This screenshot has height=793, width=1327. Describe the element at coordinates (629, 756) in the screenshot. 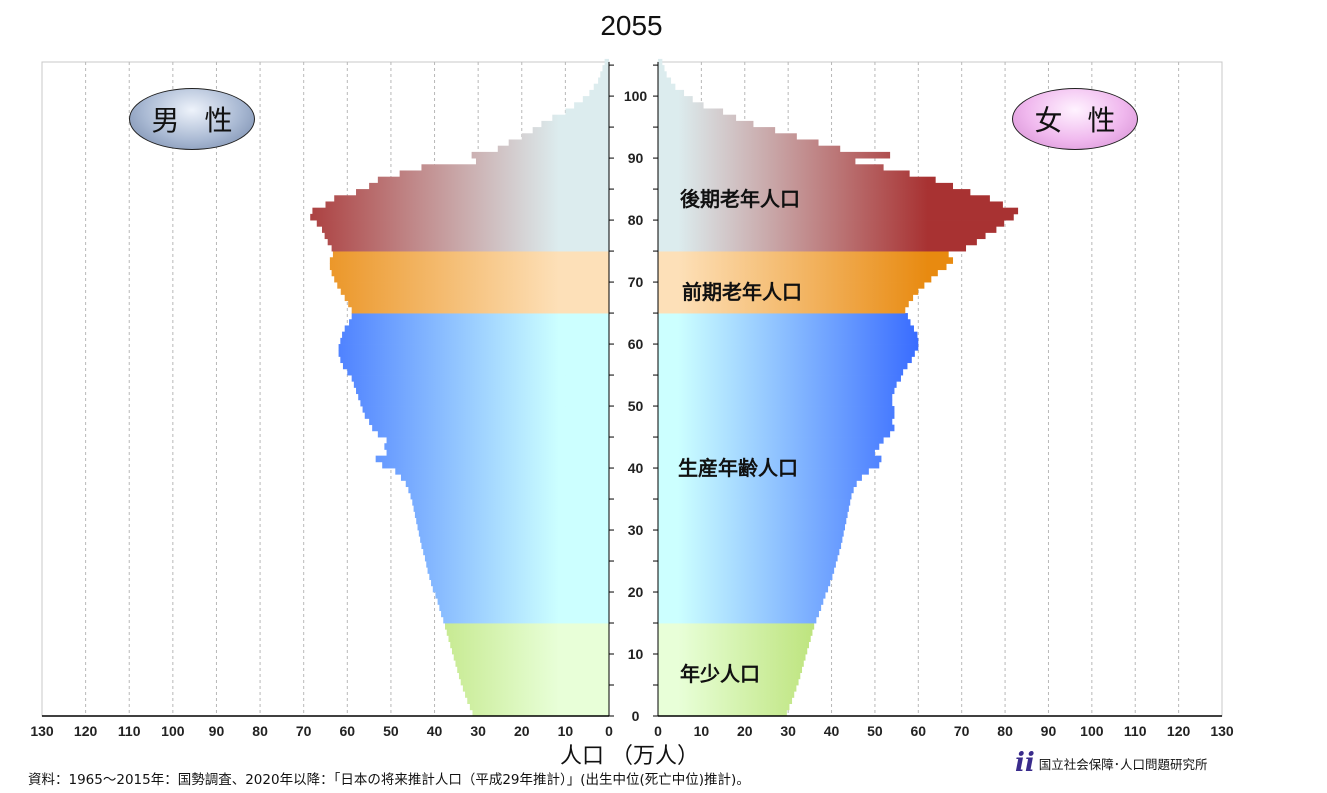

I see `x-axis-label: 人口 （万人）` at that location.